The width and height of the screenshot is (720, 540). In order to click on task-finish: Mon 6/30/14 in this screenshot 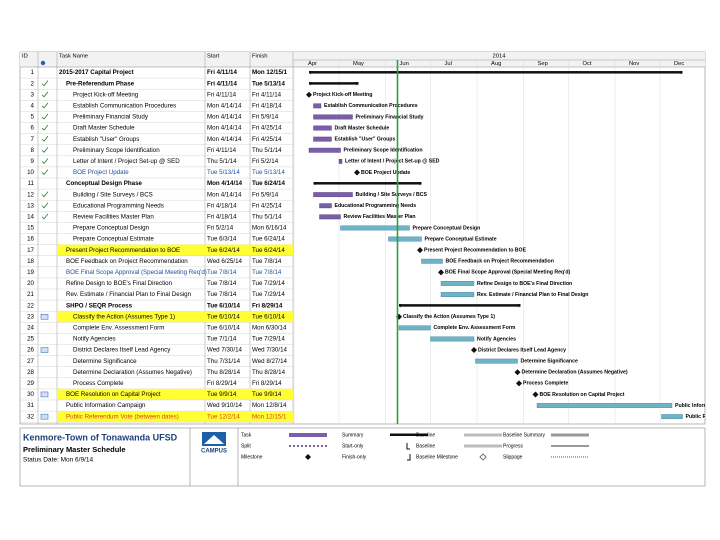, I will do `click(269, 327)`.